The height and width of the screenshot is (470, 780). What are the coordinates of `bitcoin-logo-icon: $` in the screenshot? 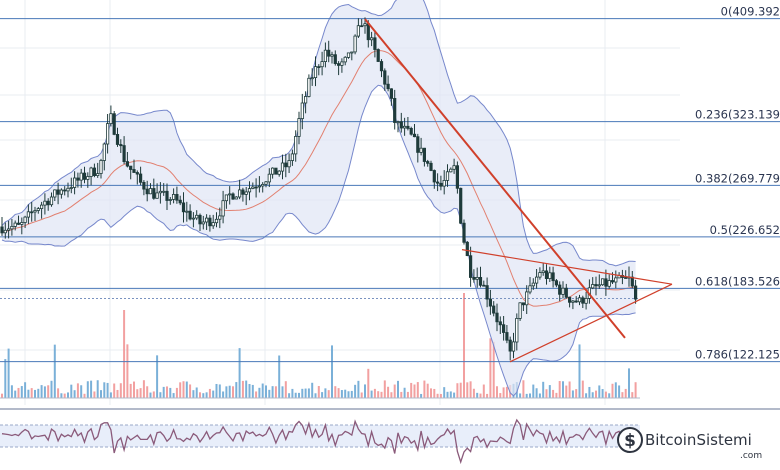 It's located at (630, 440).